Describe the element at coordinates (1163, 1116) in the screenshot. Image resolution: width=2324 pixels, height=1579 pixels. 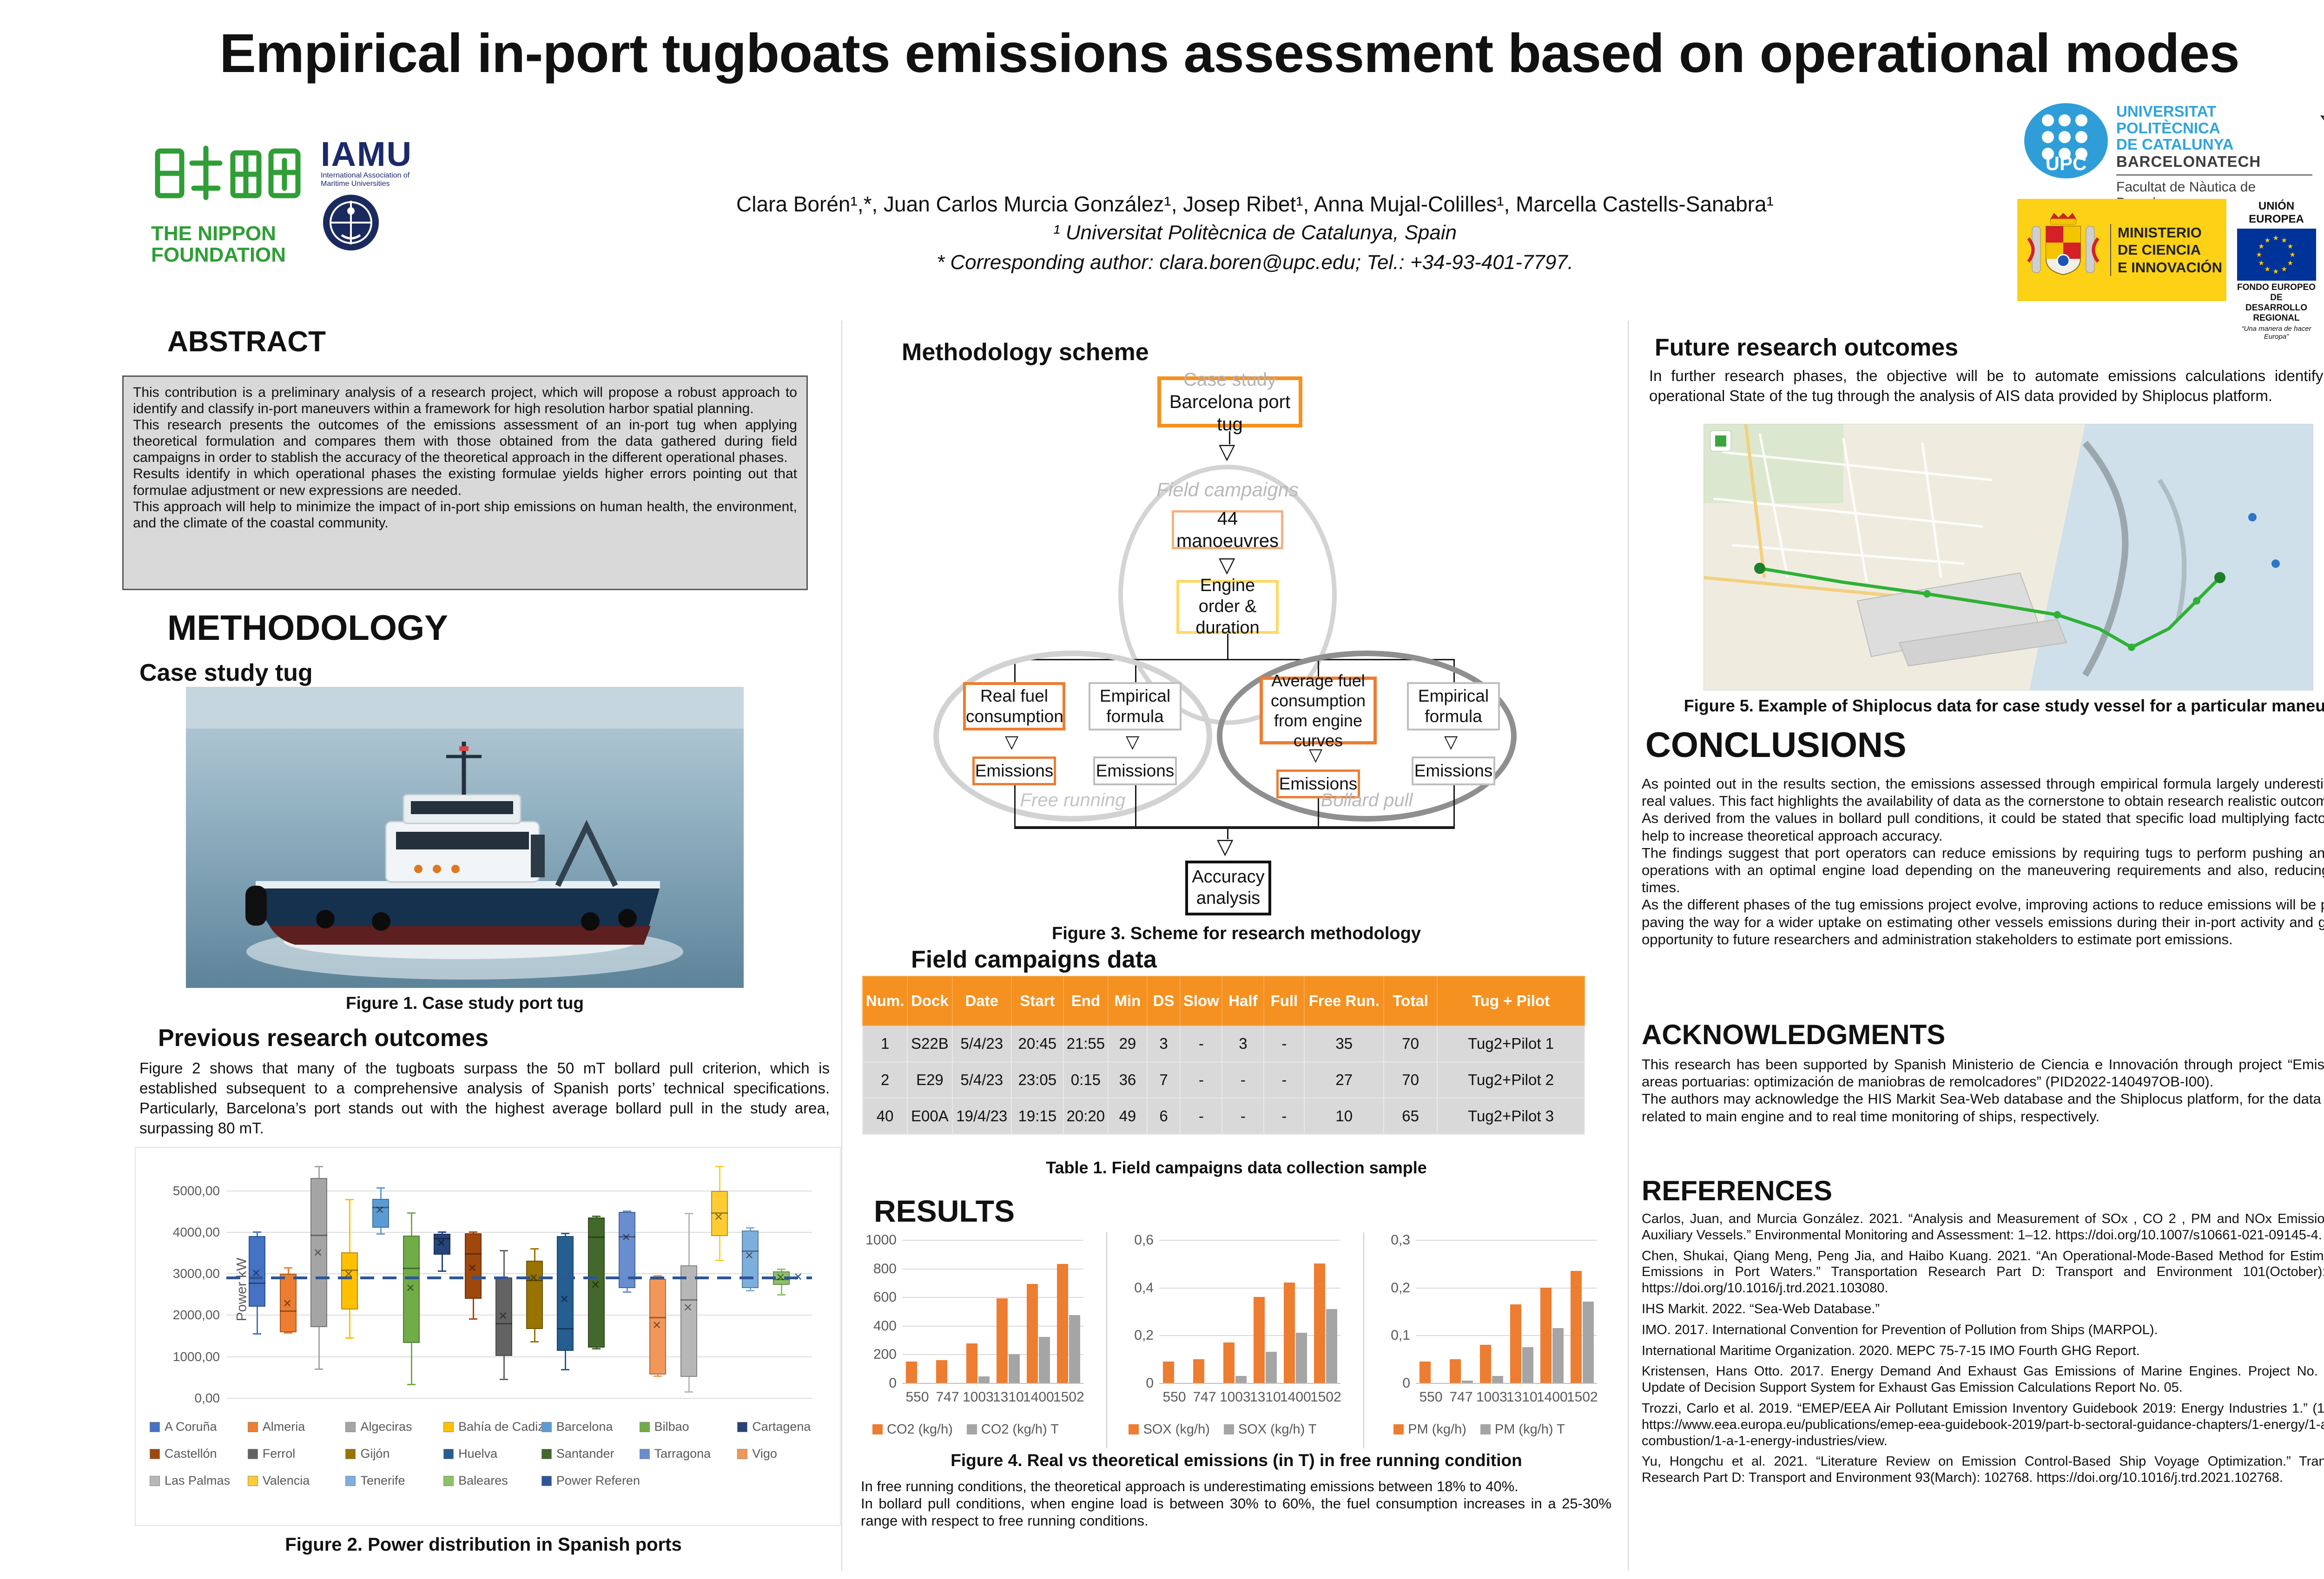
I see `table-cell: 6` at that location.